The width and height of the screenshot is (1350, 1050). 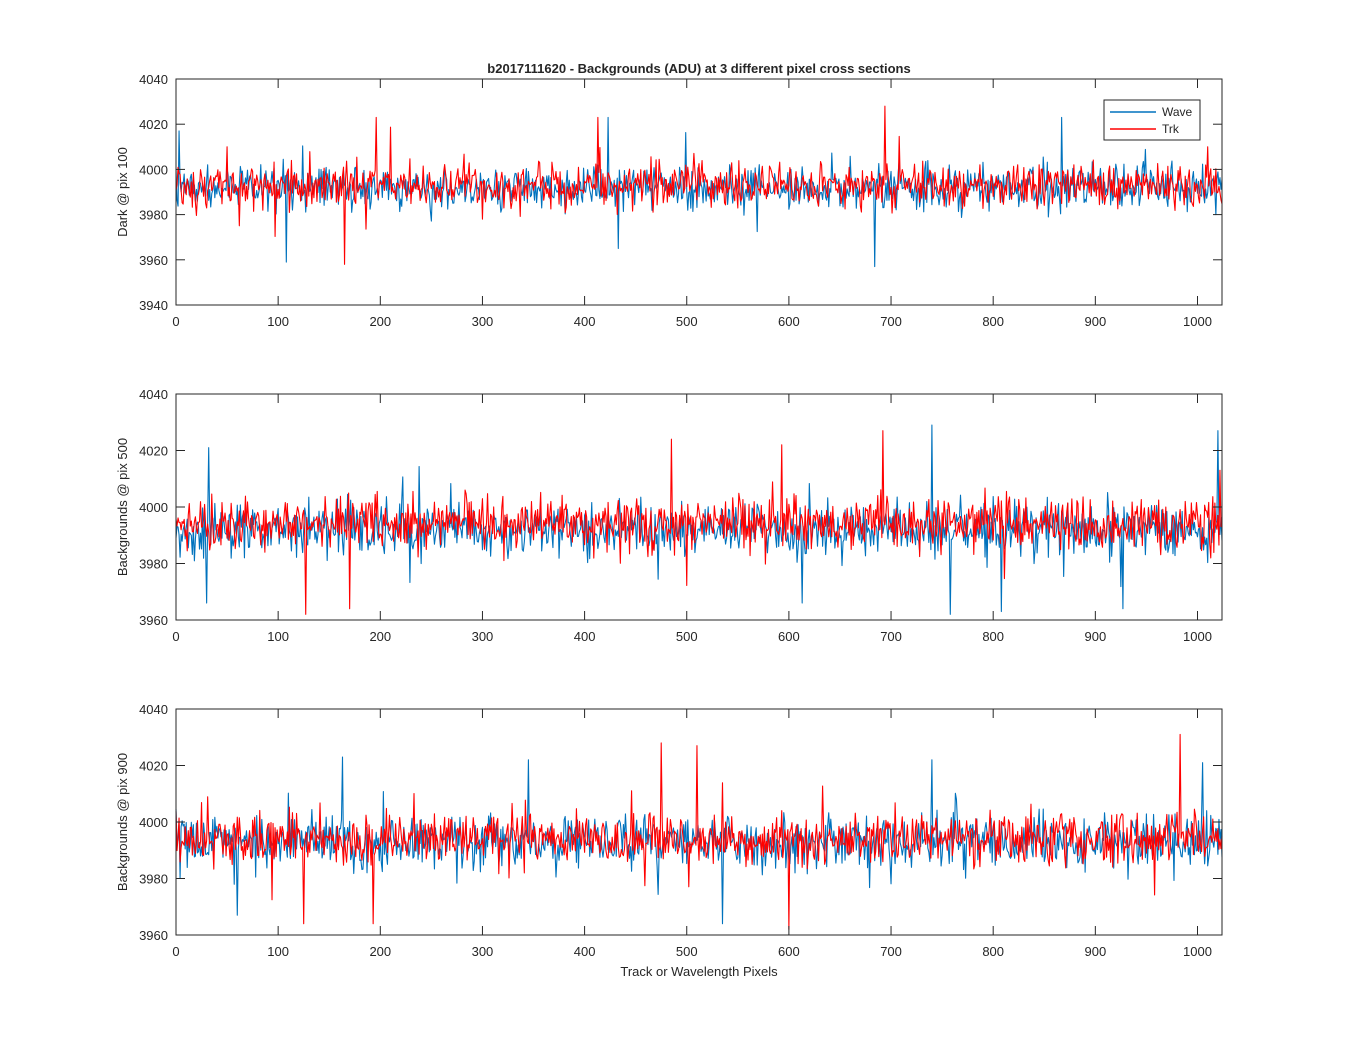 I want to click on y-axis-label: Backgrounds @ pix 900, so click(x=122, y=822).